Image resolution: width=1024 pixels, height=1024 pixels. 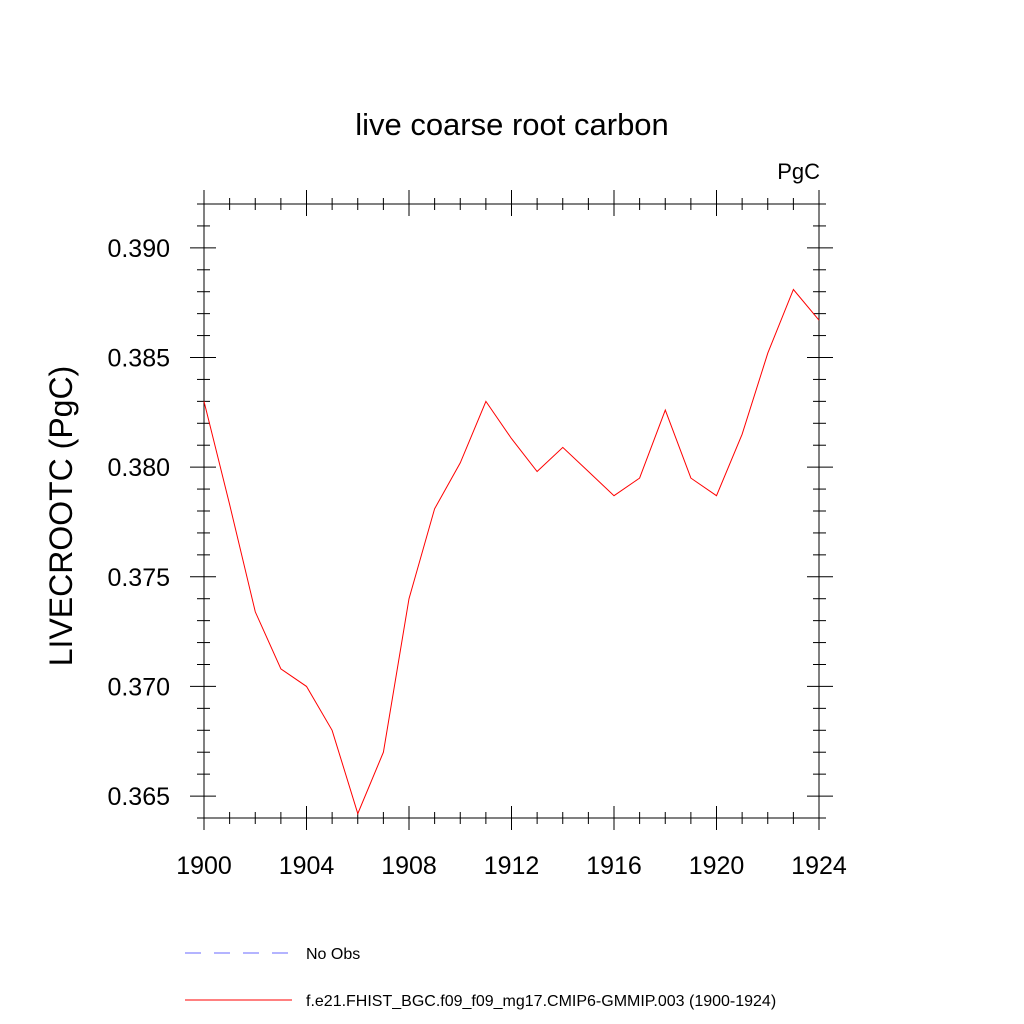 I want to click on chart-title: live coarse root carbon, so click(x=512, y=124).